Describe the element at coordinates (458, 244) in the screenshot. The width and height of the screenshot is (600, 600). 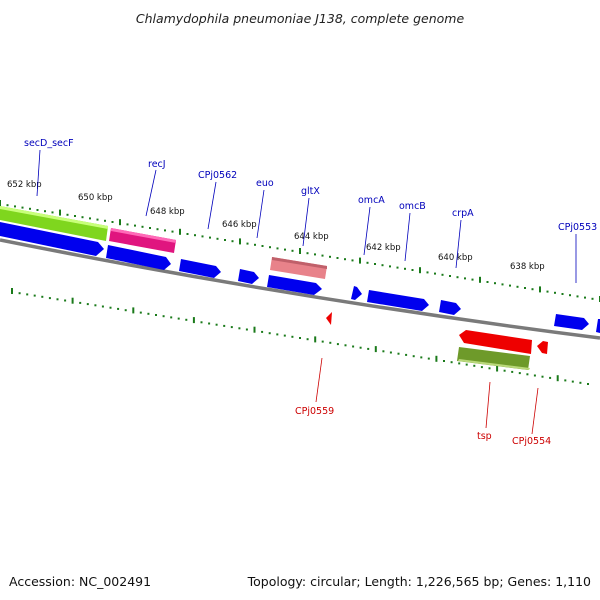
I see `leader-line-crpA` at that location.